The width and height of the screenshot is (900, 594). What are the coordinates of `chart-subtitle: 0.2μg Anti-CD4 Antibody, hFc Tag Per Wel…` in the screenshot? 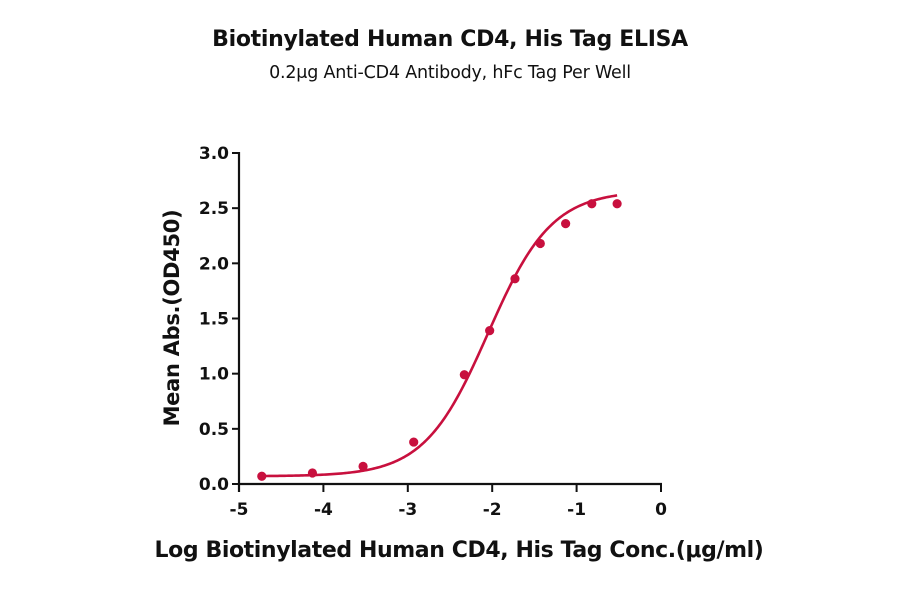 It's located at (450, 73).